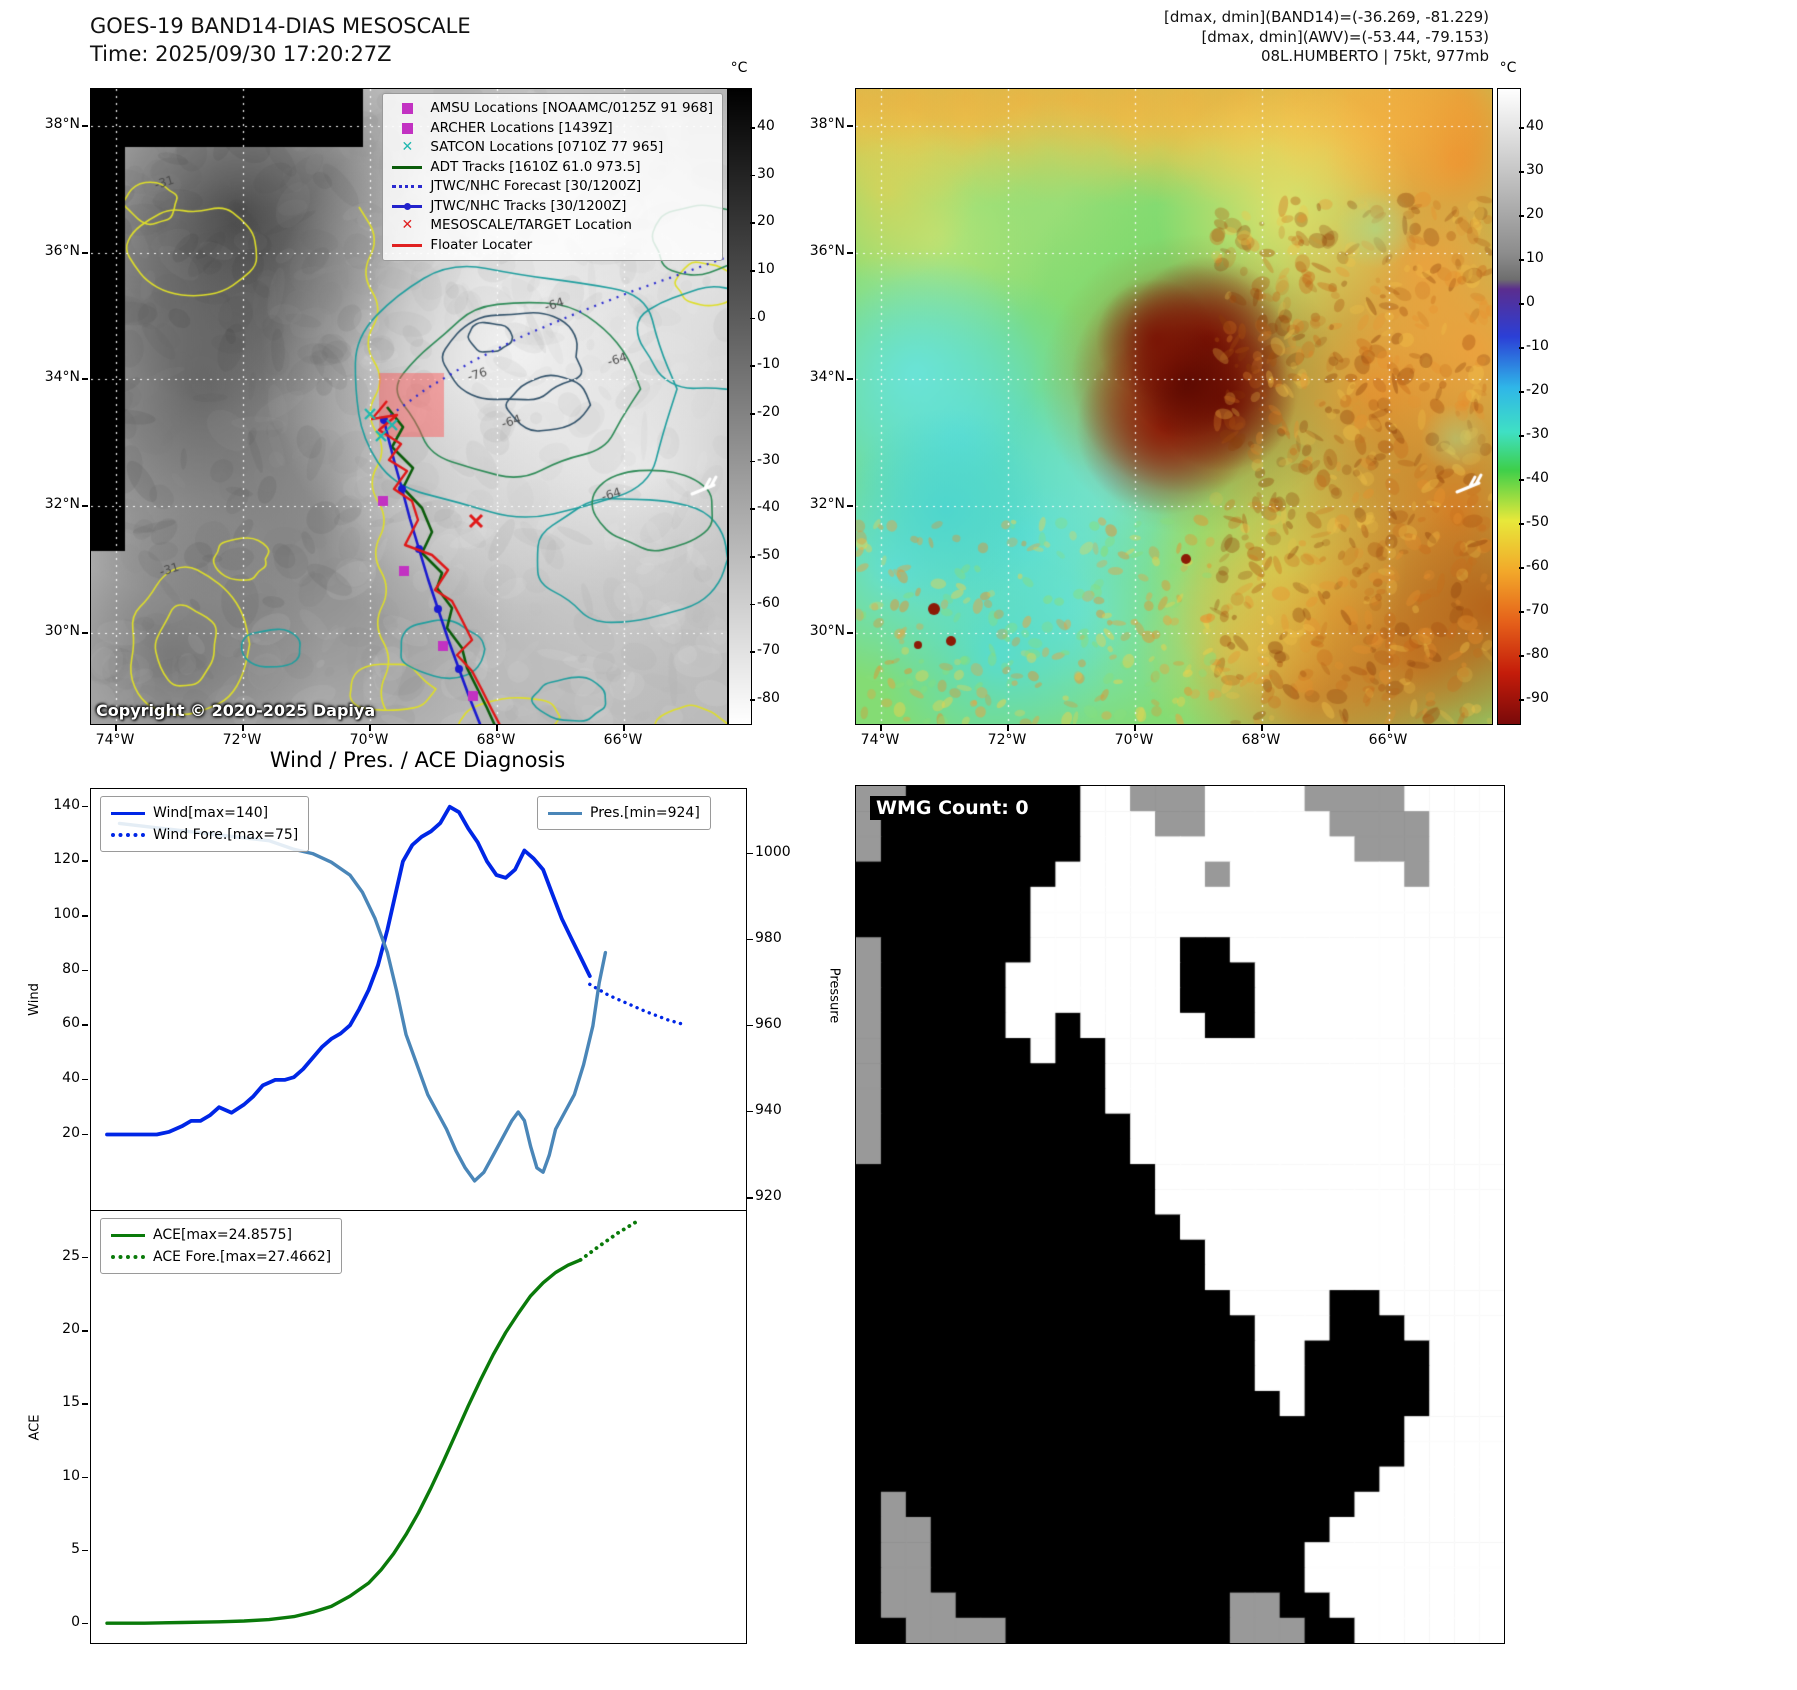  Describe the element at coordinates (768, 1023) in the screenshot. I see `y-axis-tick-label: 960` at that location.